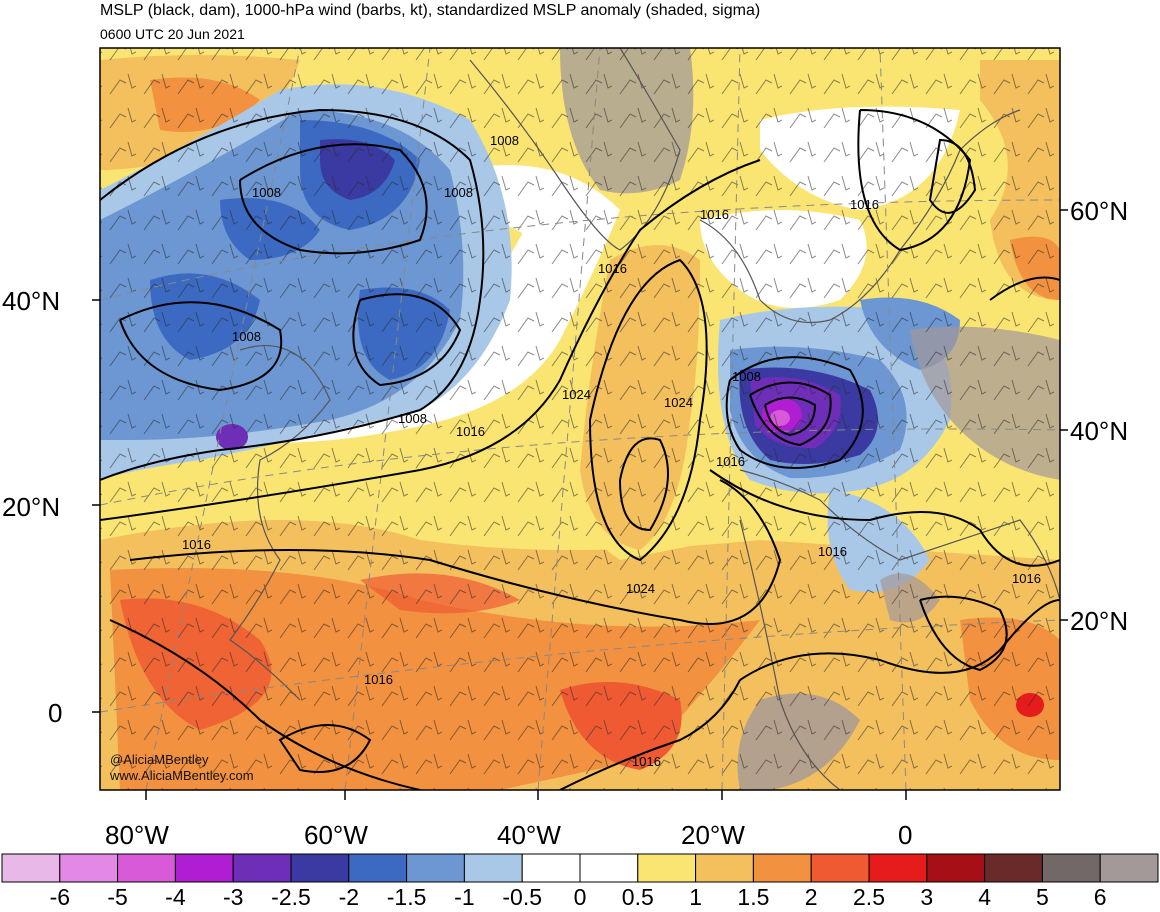 The height and width of the screenshot is (912, 1160). I want to click on colorbar-label: 1.5, so click(753, 897).